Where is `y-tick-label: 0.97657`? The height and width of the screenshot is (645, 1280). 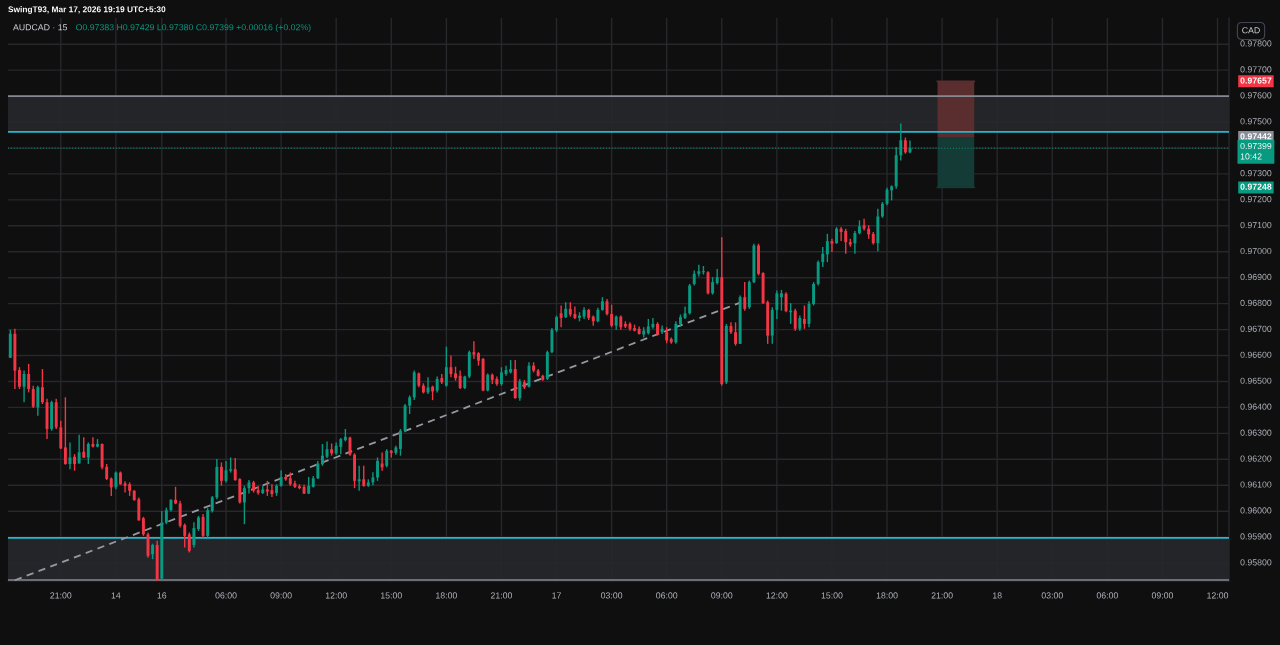 y-tick-label: 0.97657 is located at coordinates (1256, 80).